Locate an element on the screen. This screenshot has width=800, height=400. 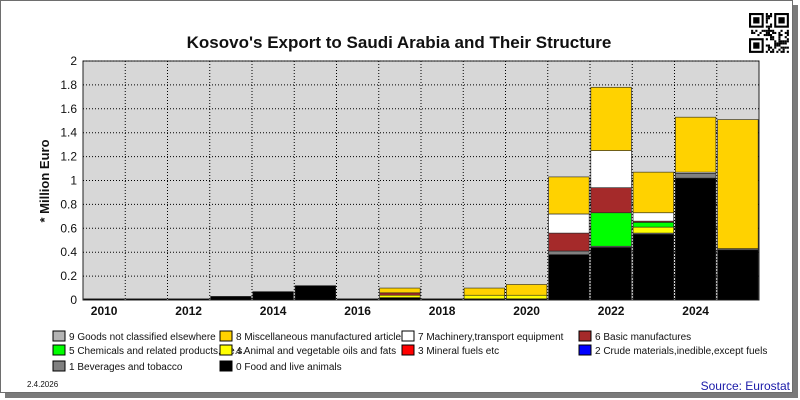
legend-label: 1 Beverages and tobacco is located at coordinates (126, 367).